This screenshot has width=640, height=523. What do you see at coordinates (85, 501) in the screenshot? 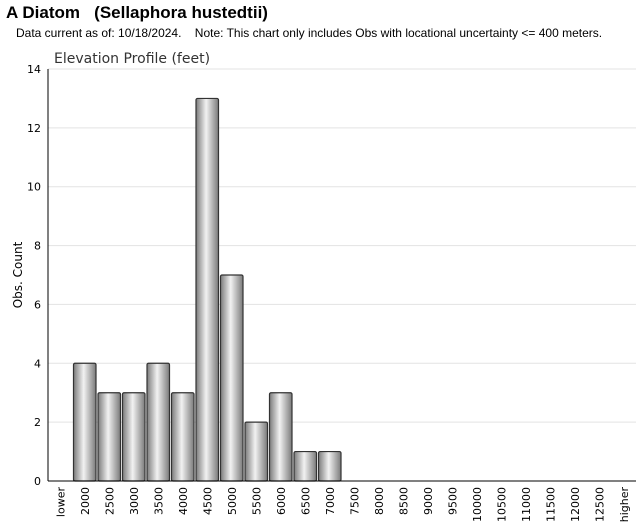
I see `x-tick-label-2000: 2000` at bounding box center [85, 501].